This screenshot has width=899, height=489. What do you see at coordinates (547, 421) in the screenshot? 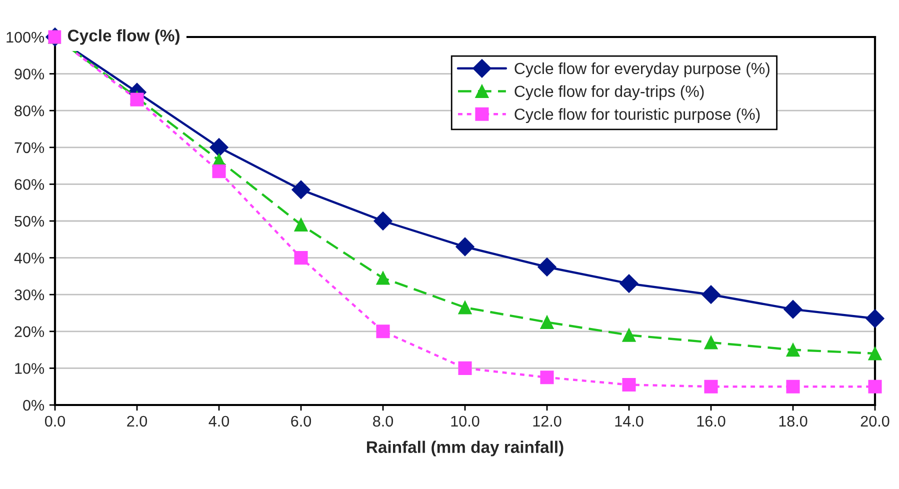
I see `x-tick-label: 12.0` at bounding box center [547, 421].